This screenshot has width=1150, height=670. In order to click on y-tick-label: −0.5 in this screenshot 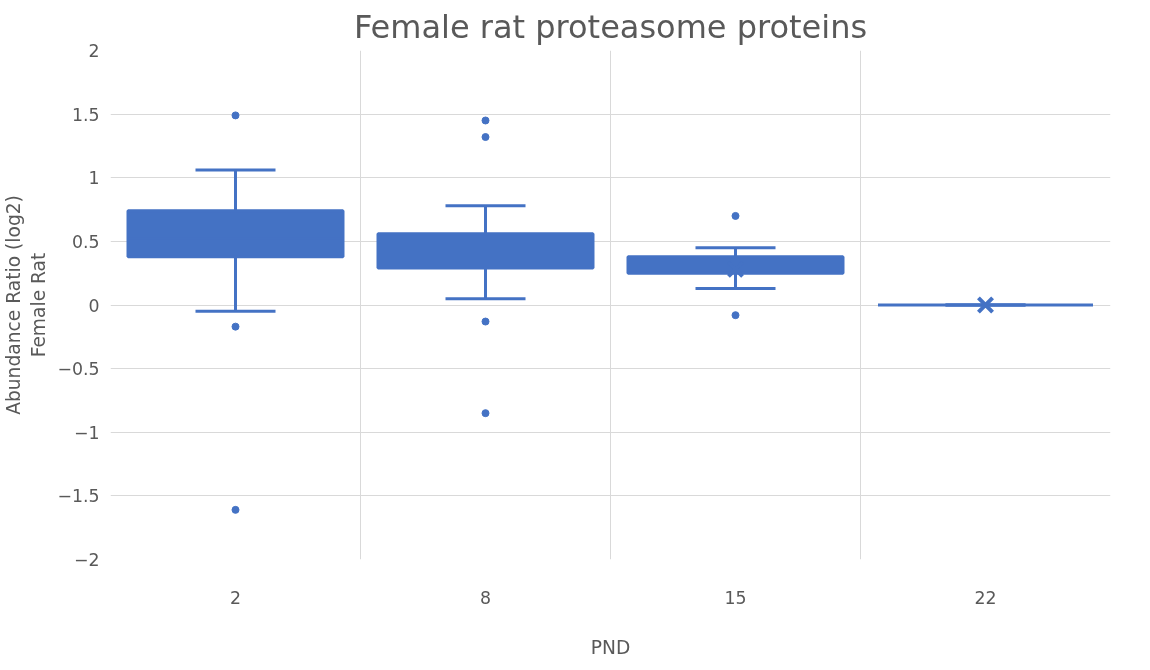, I will do `click(78, 369)`.